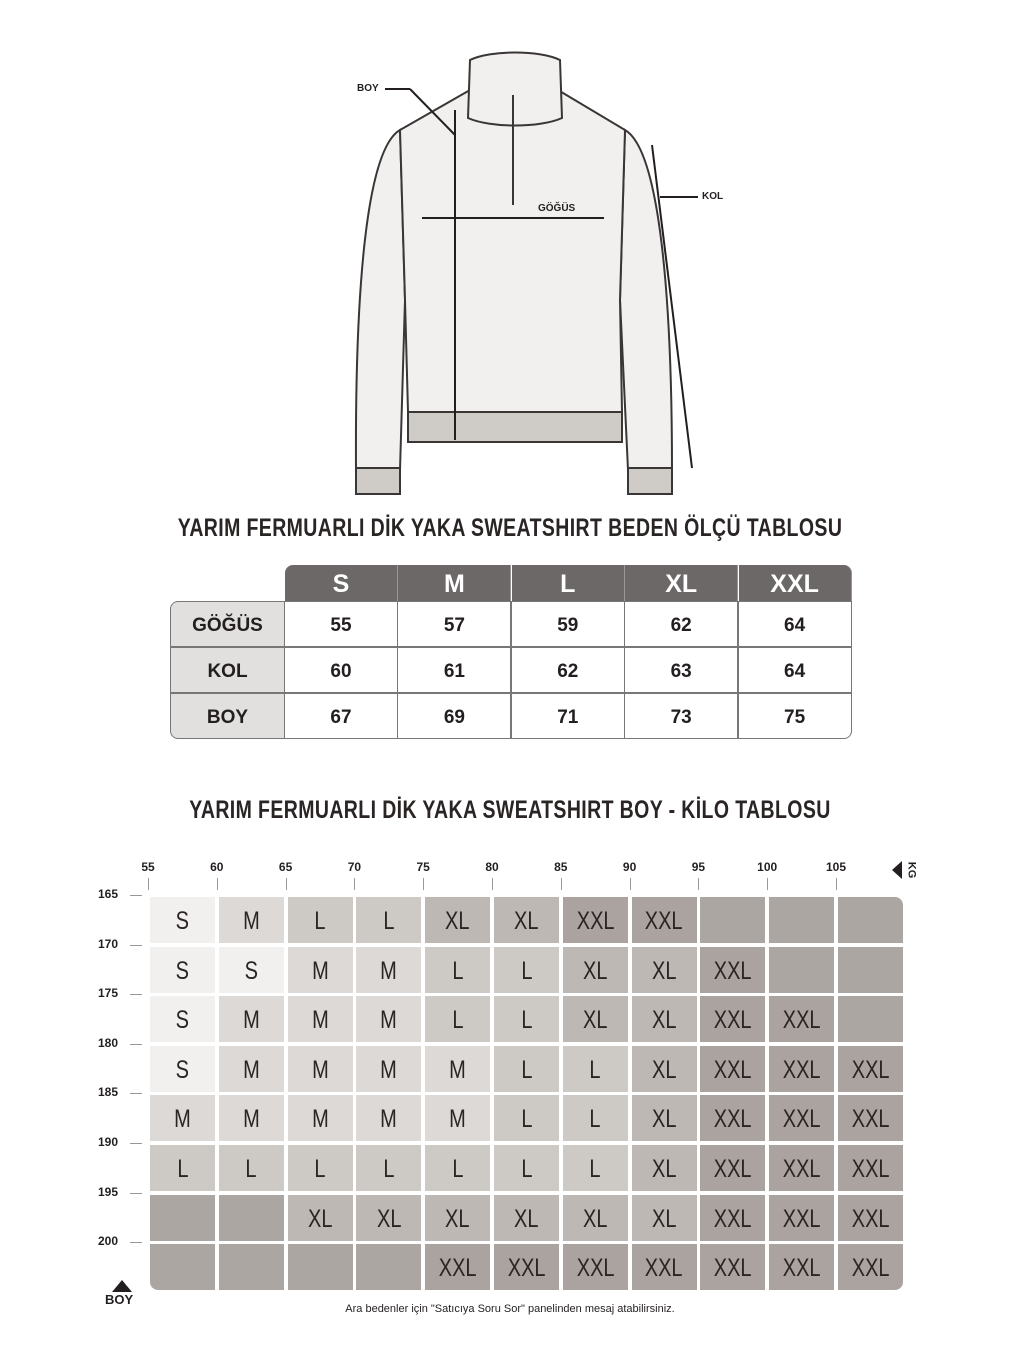  I want to click on measure-cell: 62, so click(681, 624).